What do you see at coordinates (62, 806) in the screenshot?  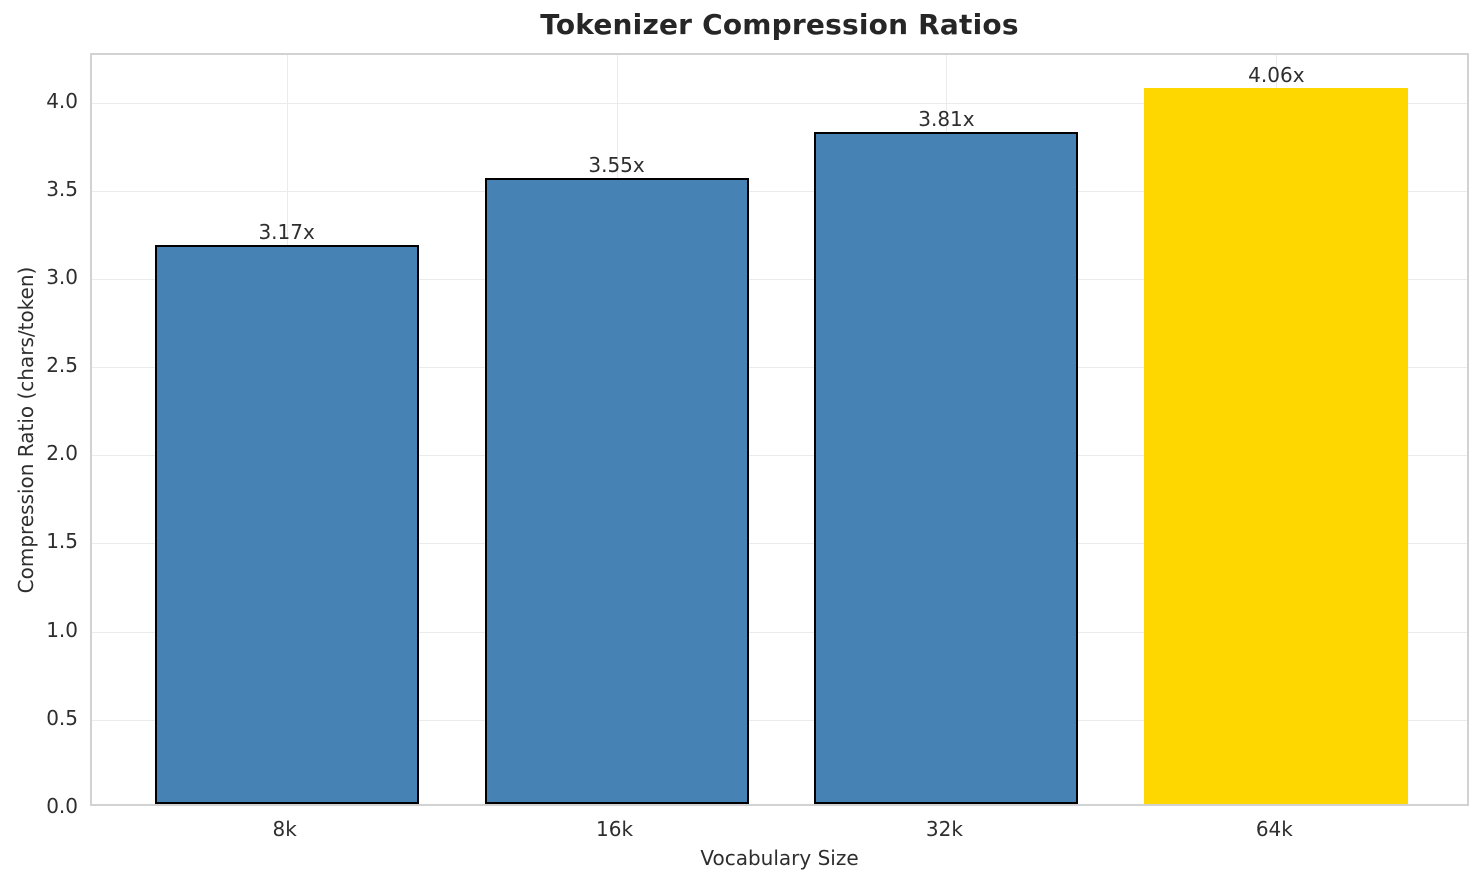 I see `y-tick-label: 0.0` at bounding box center [62, 806].